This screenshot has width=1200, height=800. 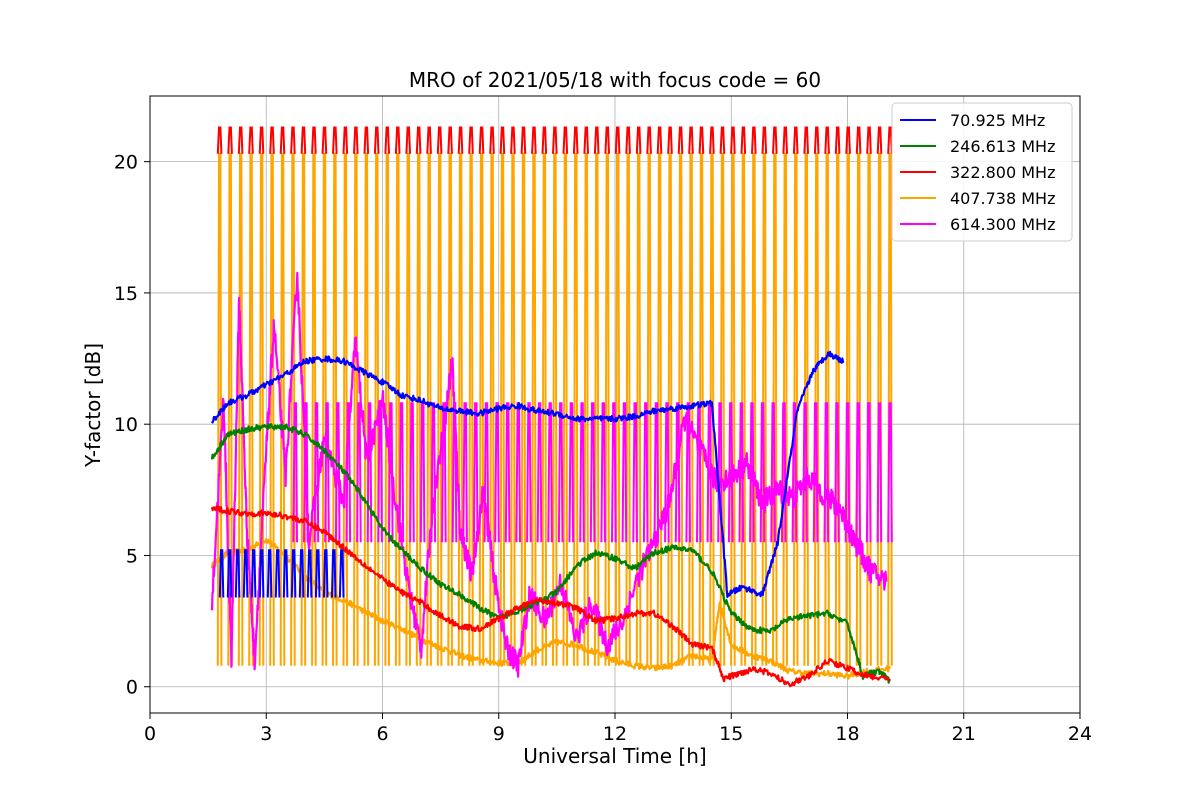 What do you see at coordinates (132, 556) in the screenshot?
I see `y-tick-label: 5` at bounding box center [132, 556].